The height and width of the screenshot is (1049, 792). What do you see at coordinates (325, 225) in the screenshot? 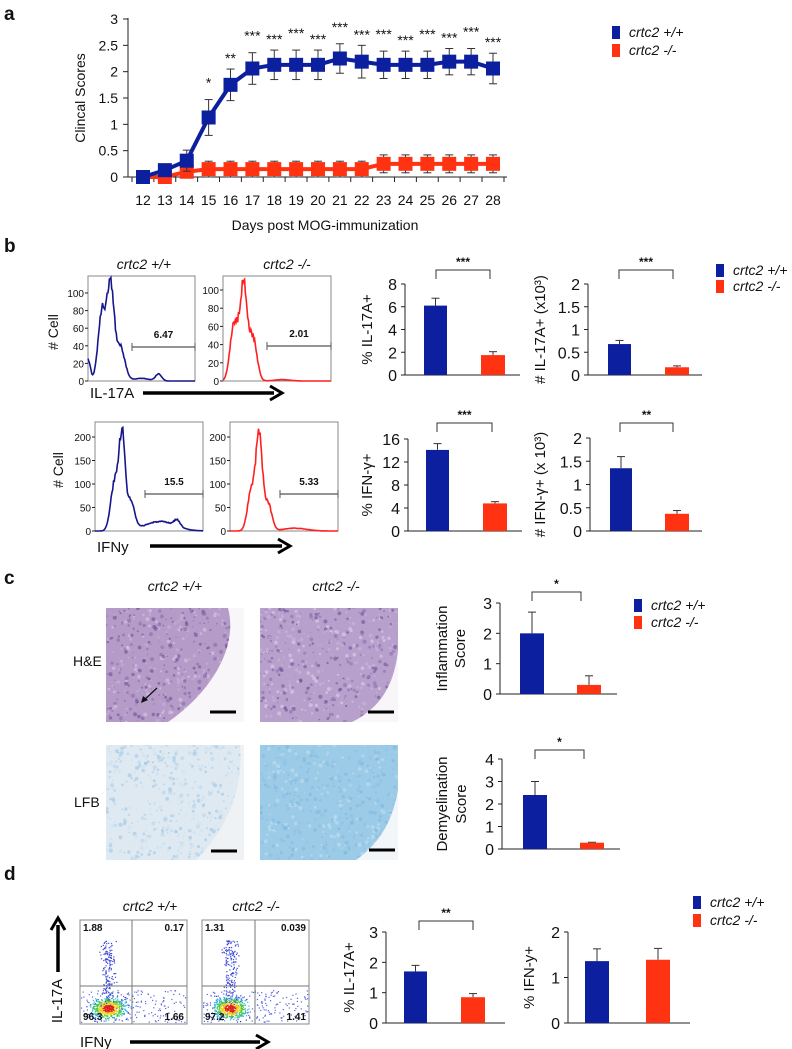
I see `x-axis-label: Days post MOG-immunization` at bounding box center [325, 225].